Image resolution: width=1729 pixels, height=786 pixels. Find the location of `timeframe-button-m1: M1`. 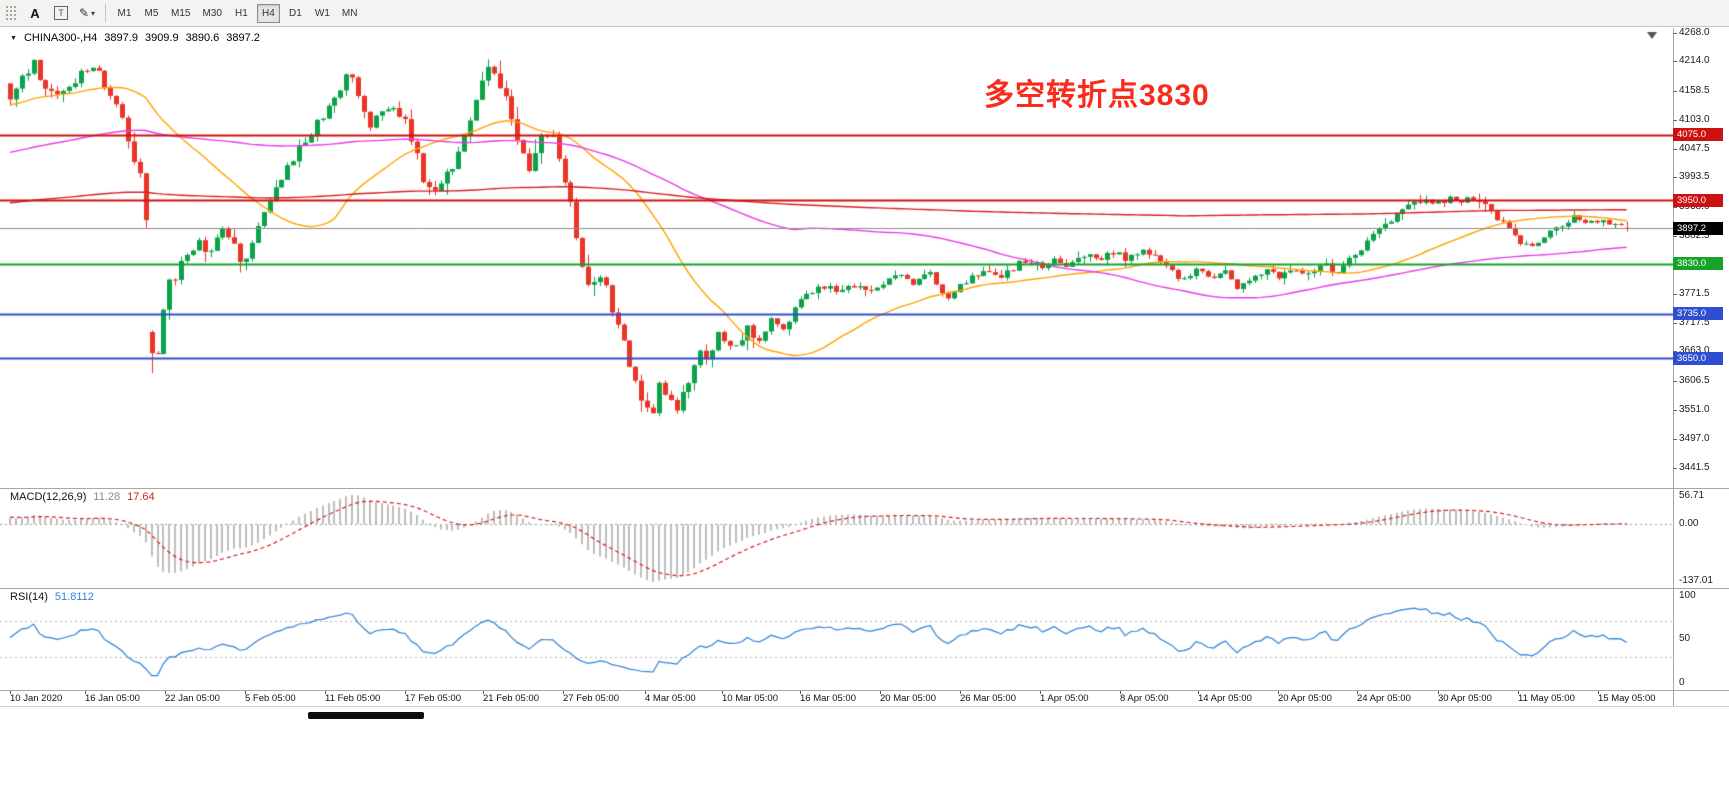

timeframe-button-m1: M1 is located at coordinates (124, 13).